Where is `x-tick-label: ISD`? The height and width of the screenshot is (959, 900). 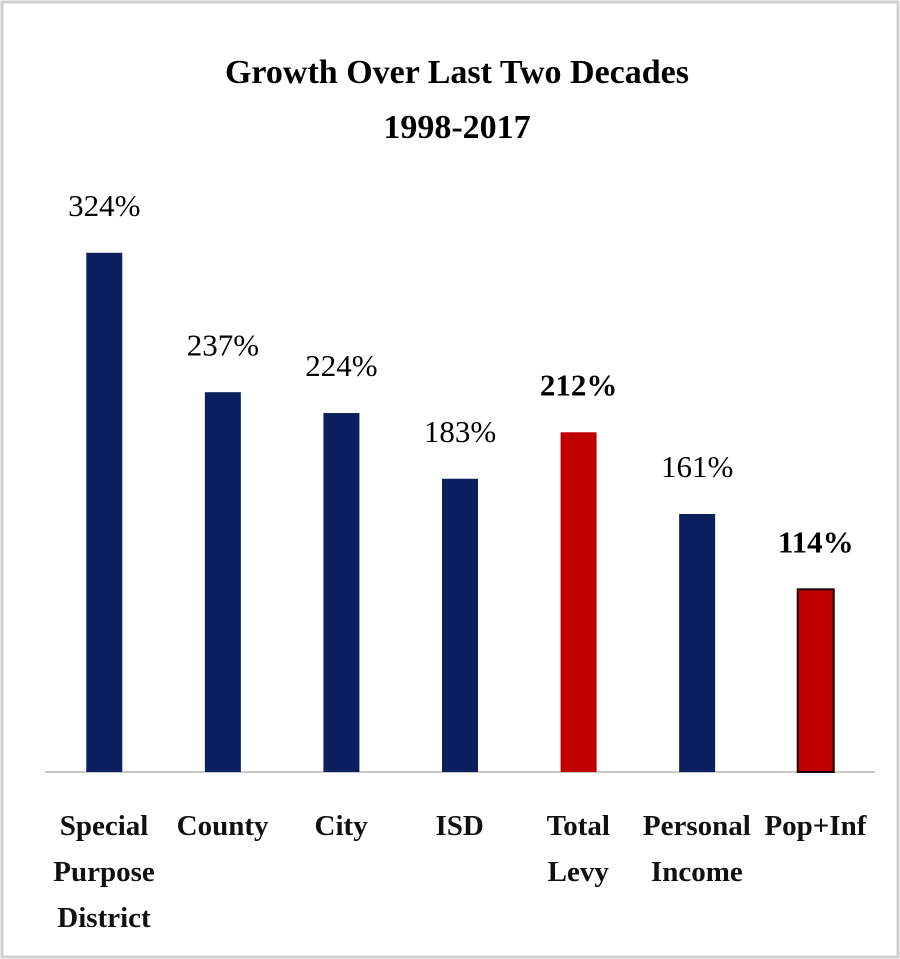 x-tick-label: ISD is located at coordinates (459, 826).